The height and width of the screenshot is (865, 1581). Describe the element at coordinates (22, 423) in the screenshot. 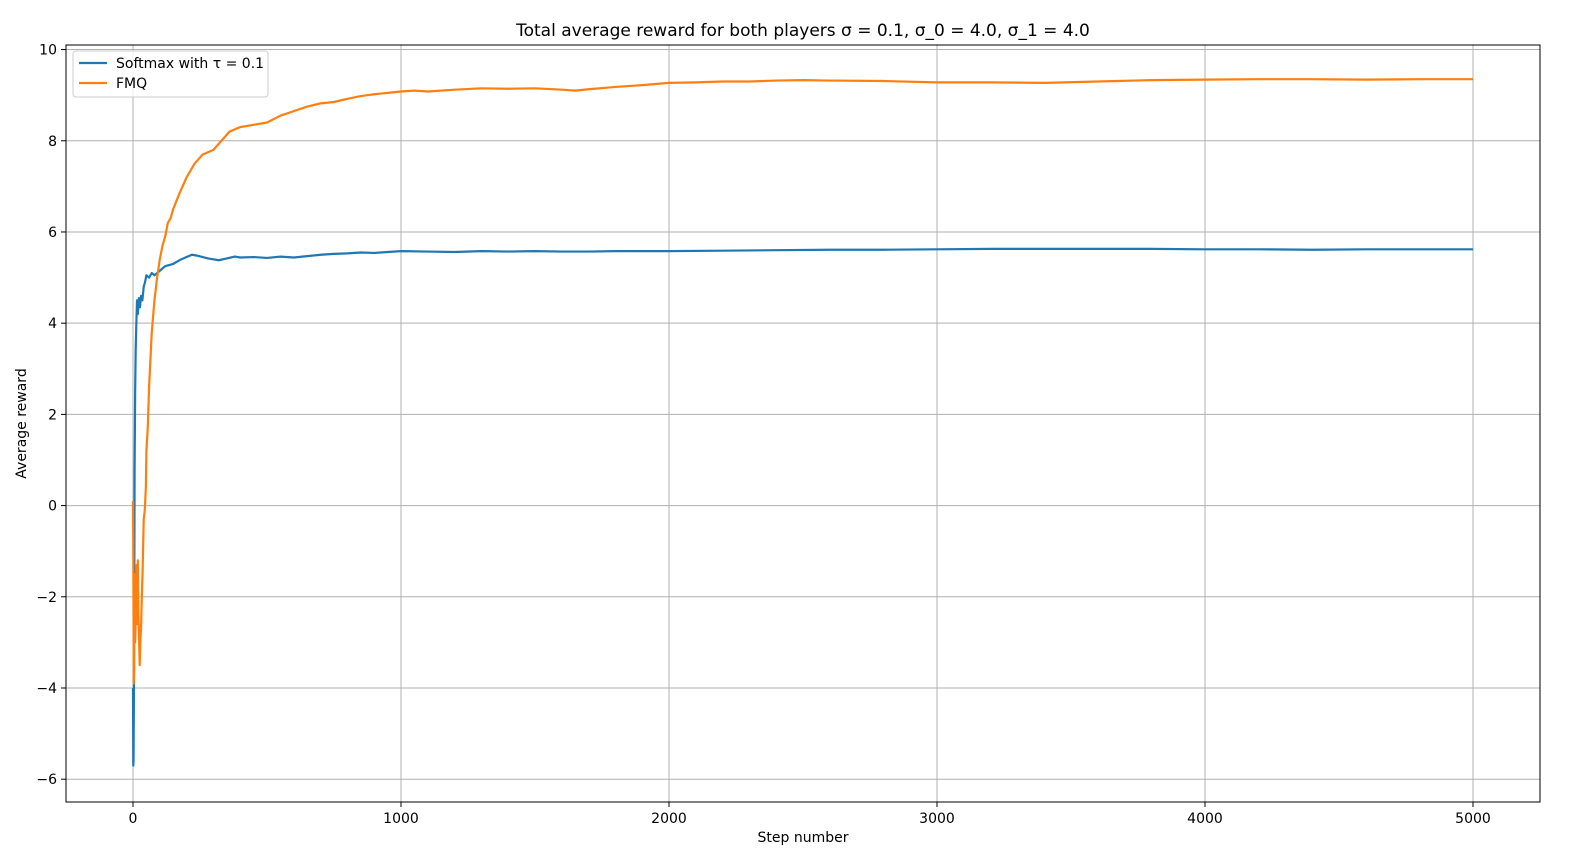

I see `y-axis-label: Average reward` at that location.